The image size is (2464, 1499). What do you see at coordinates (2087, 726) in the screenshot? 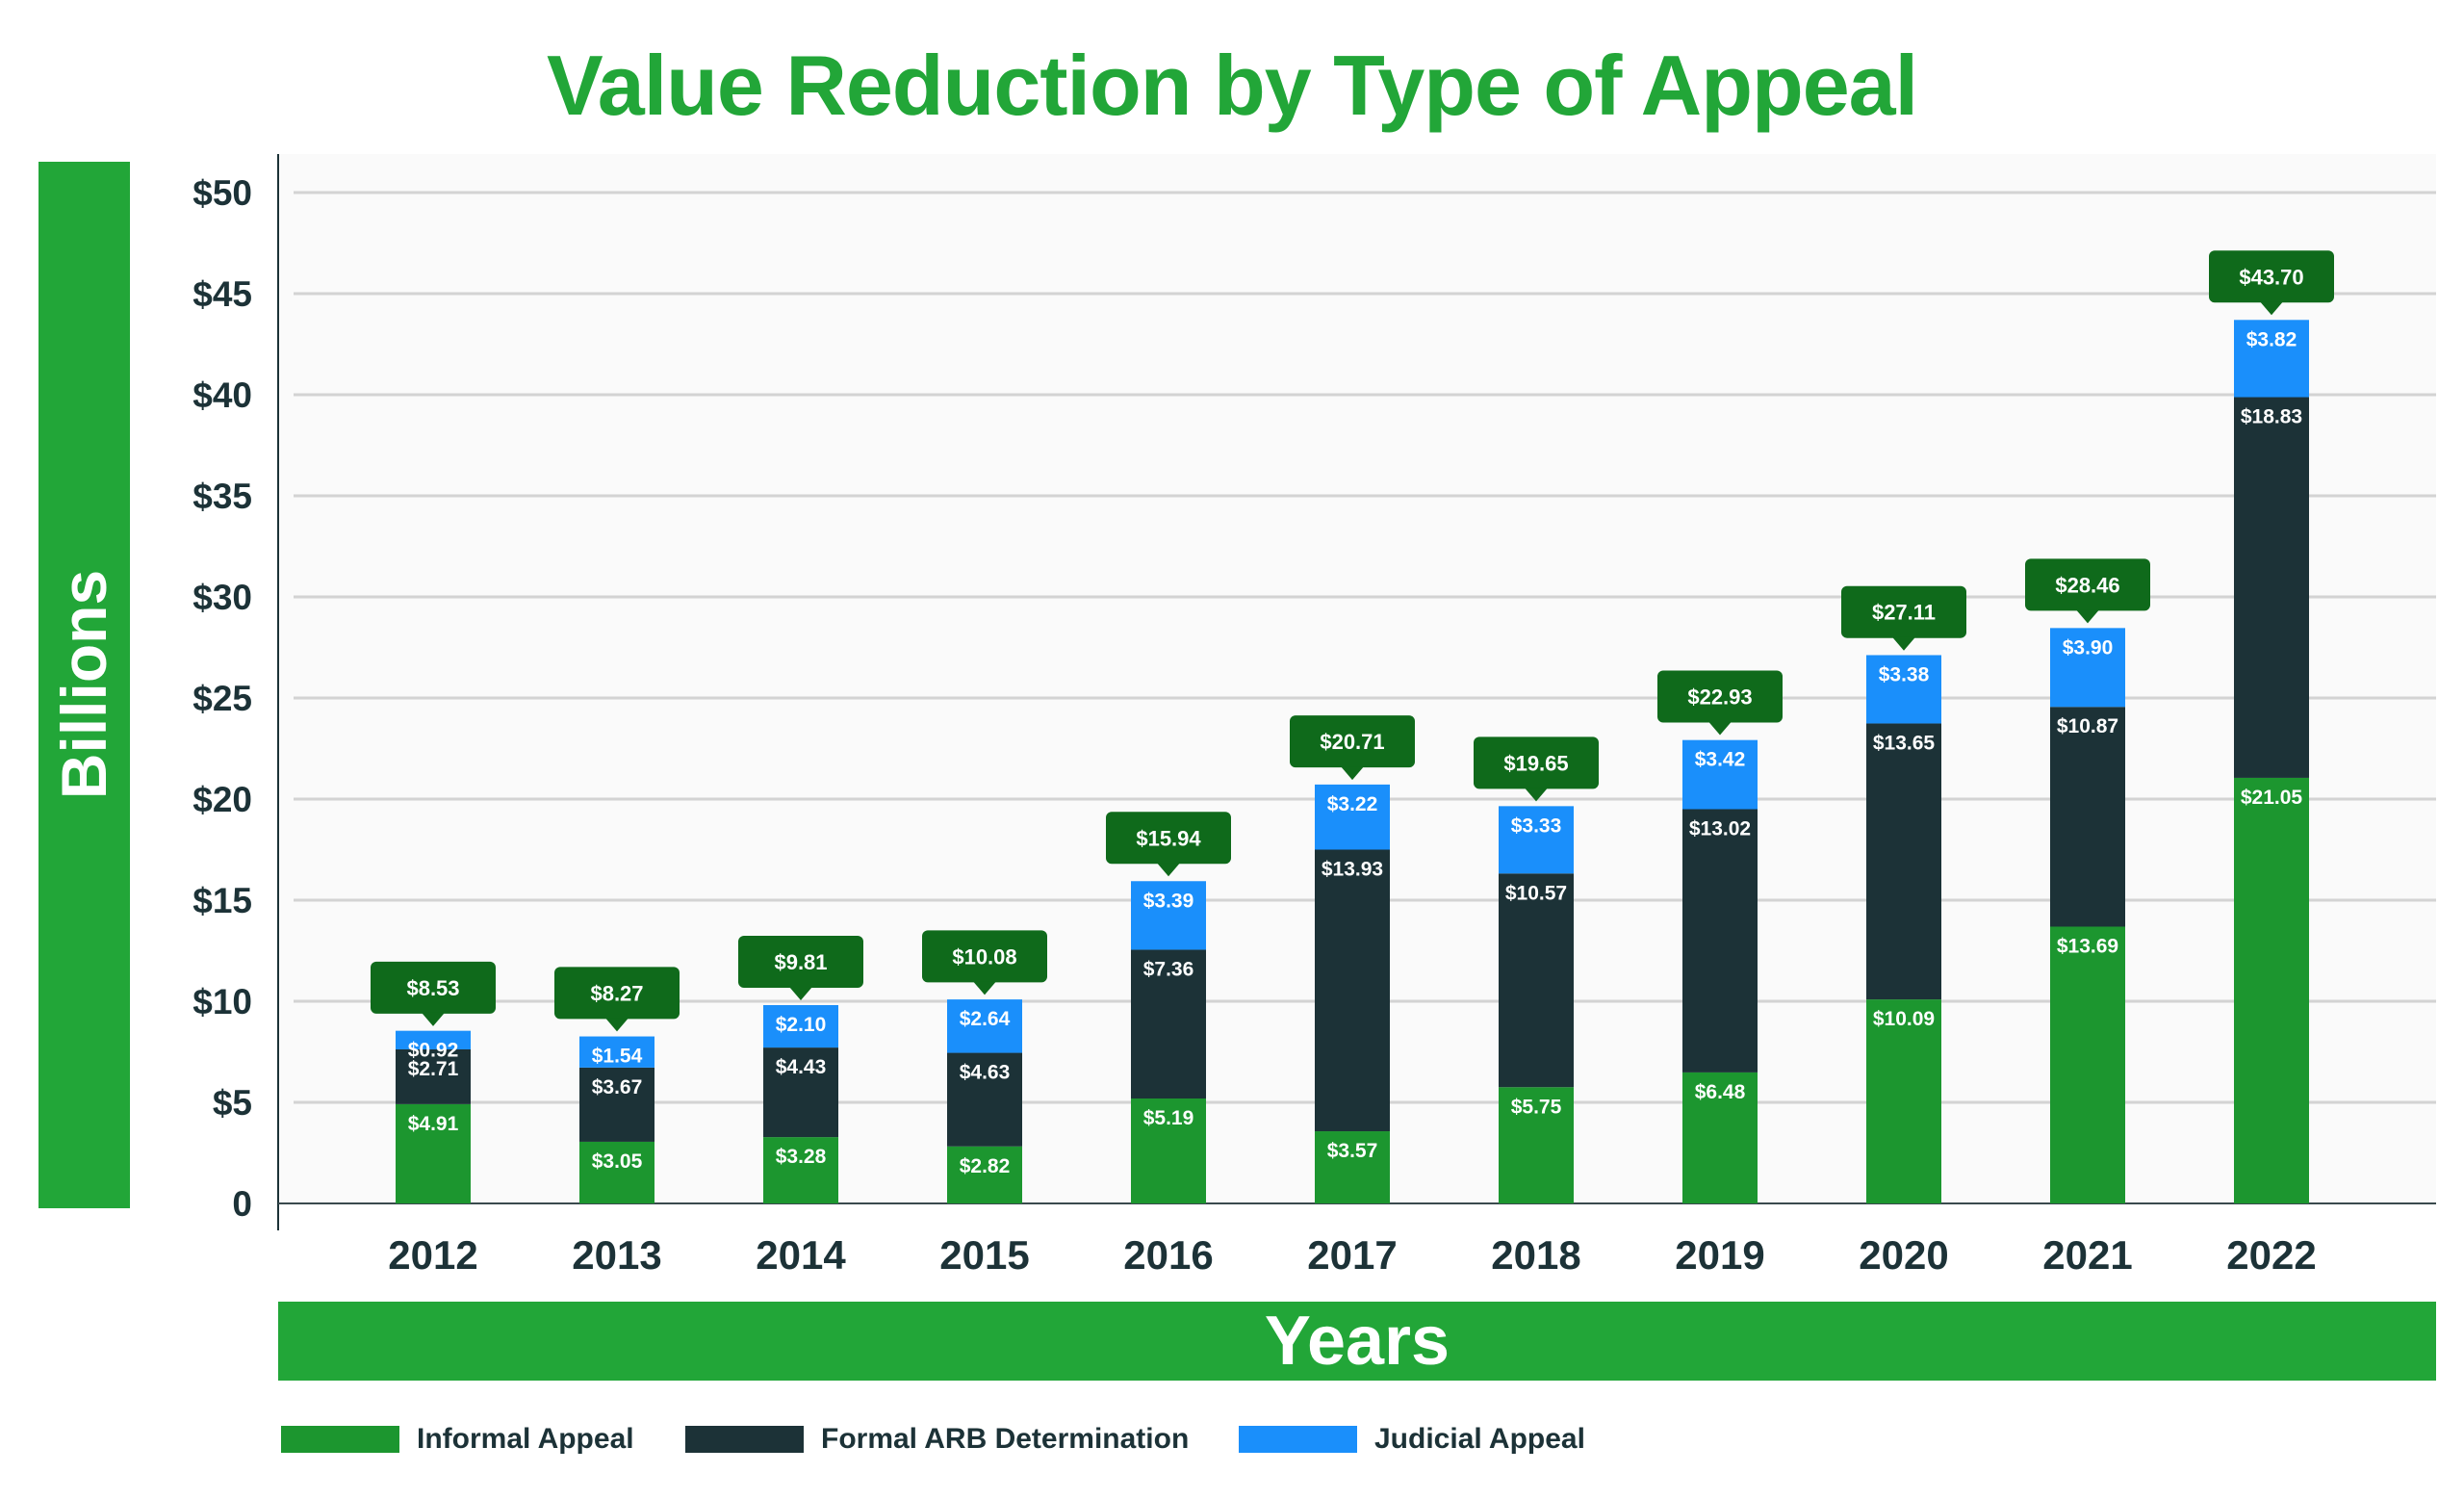
I see `data-label-formal-2021: $10.87` at bounding box center [2087, 726].